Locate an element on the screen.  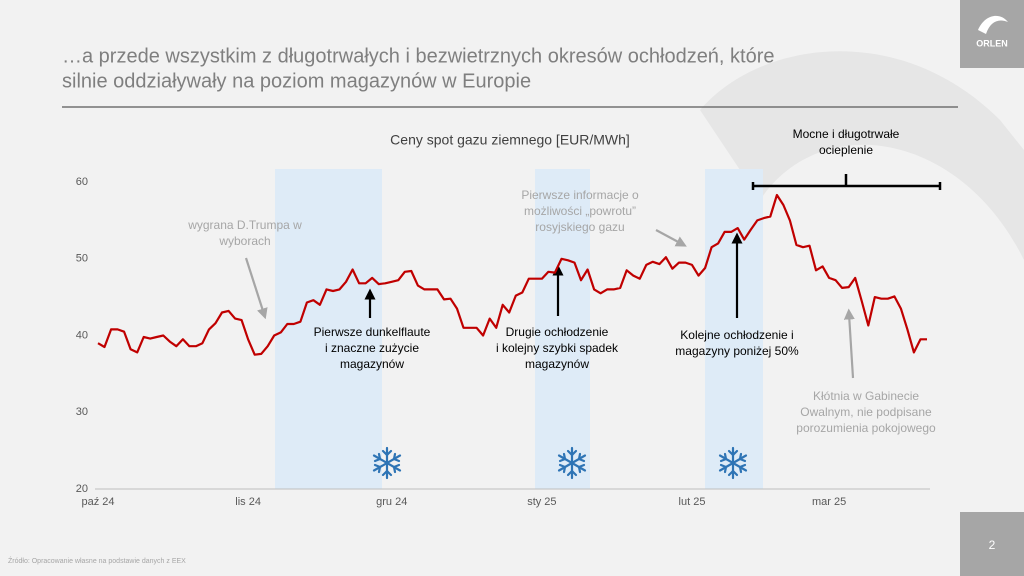
annotation: Owalnym, nie podpisane is located at coordinates (866, 412).